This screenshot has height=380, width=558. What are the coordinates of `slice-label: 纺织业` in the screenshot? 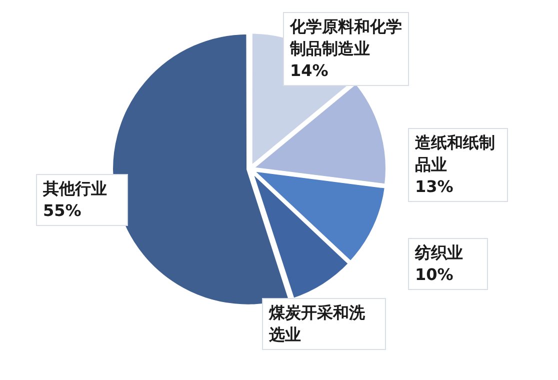 It's located at (439, 253).